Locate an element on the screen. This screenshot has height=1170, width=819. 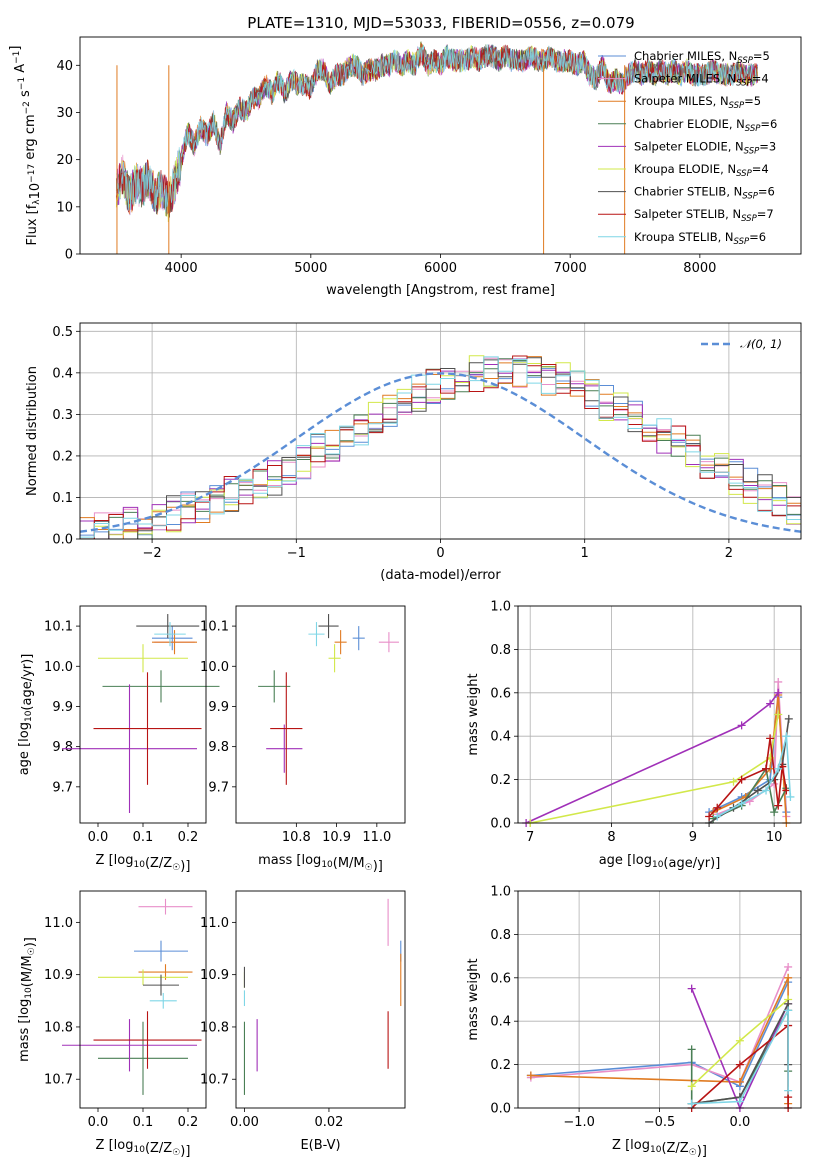
label-part: A is located at coordinates (20, 70).